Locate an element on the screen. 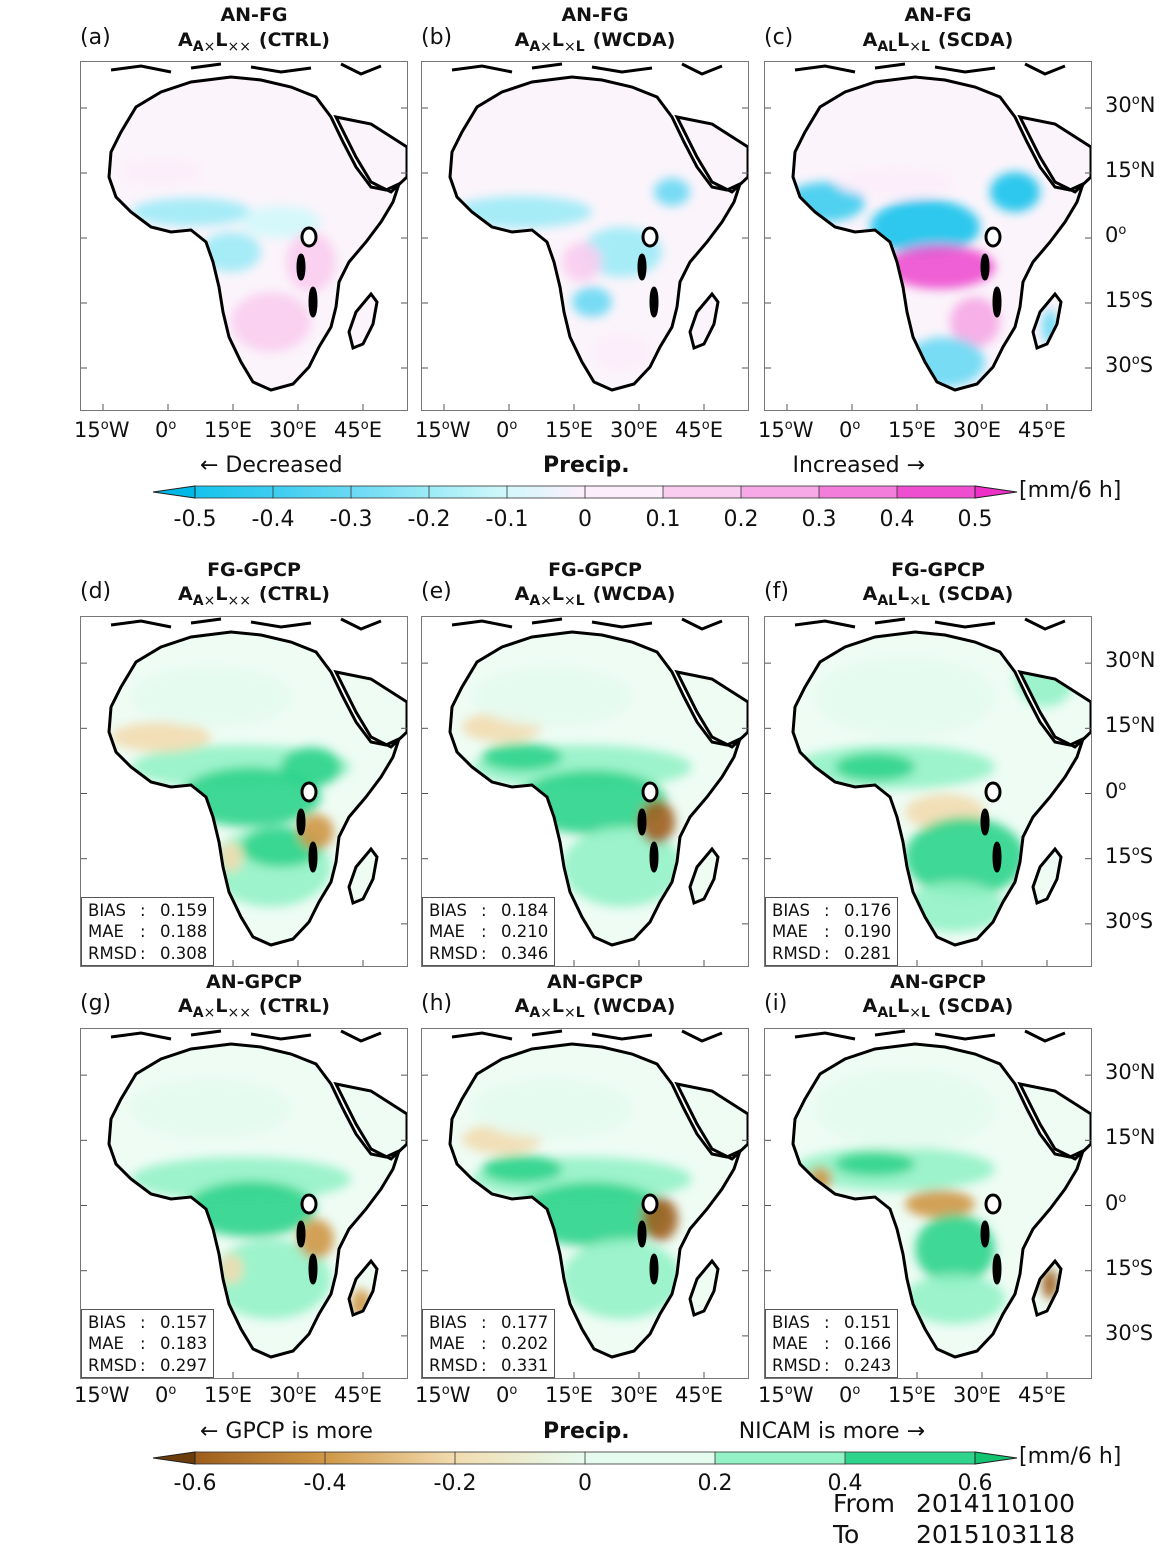  colorbar-tick-label: 0.4 is located at coordinates (897, 519).